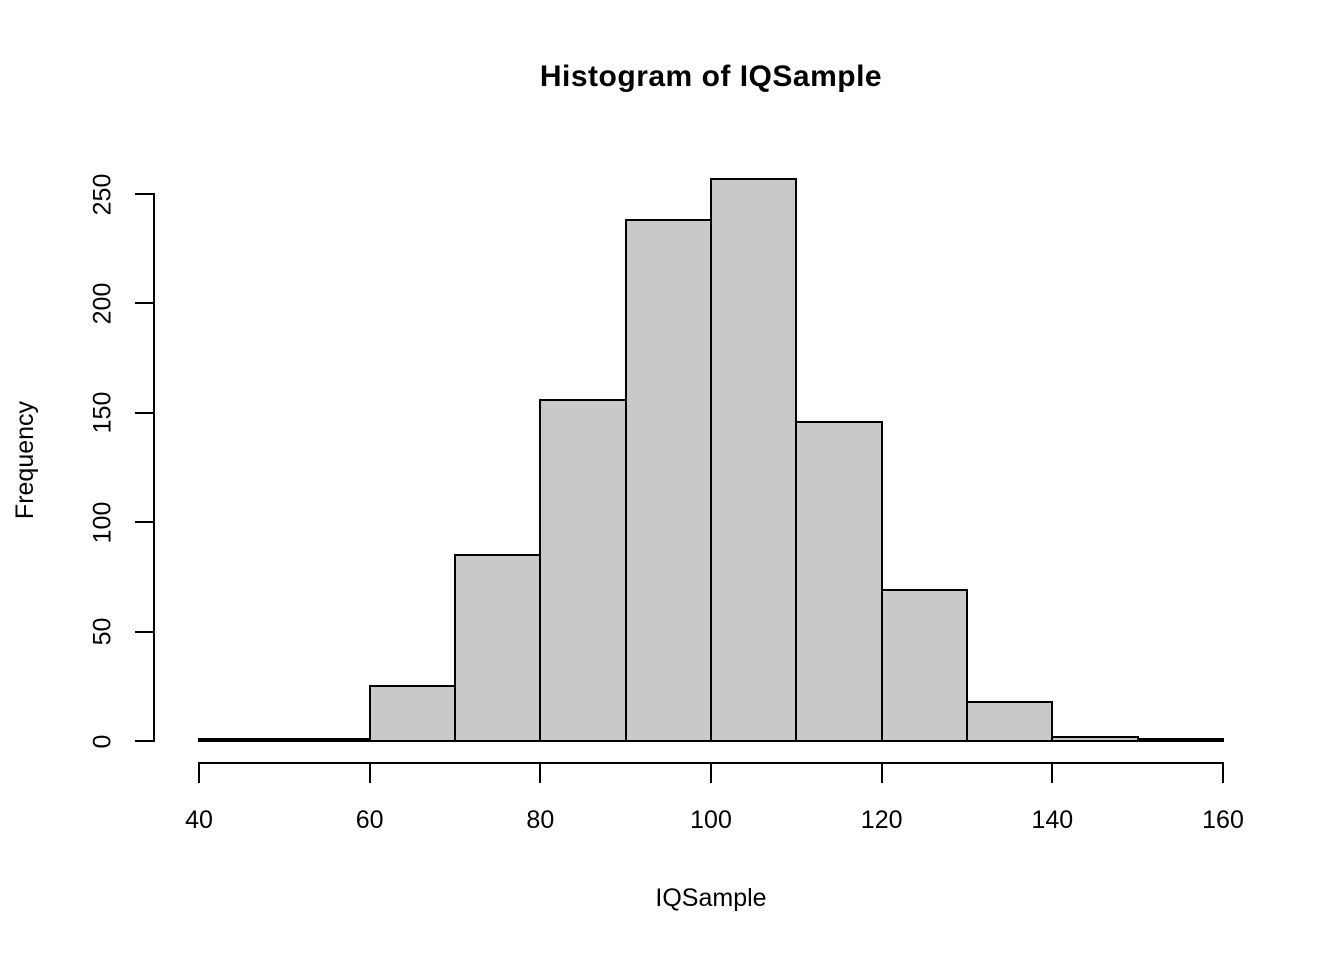 Image resolution: width=1344 pixels, height=960 pixels. Describe the element at coordinates (1223, 820) in the screenshot. I see `x-tick-label: 160` at that location.